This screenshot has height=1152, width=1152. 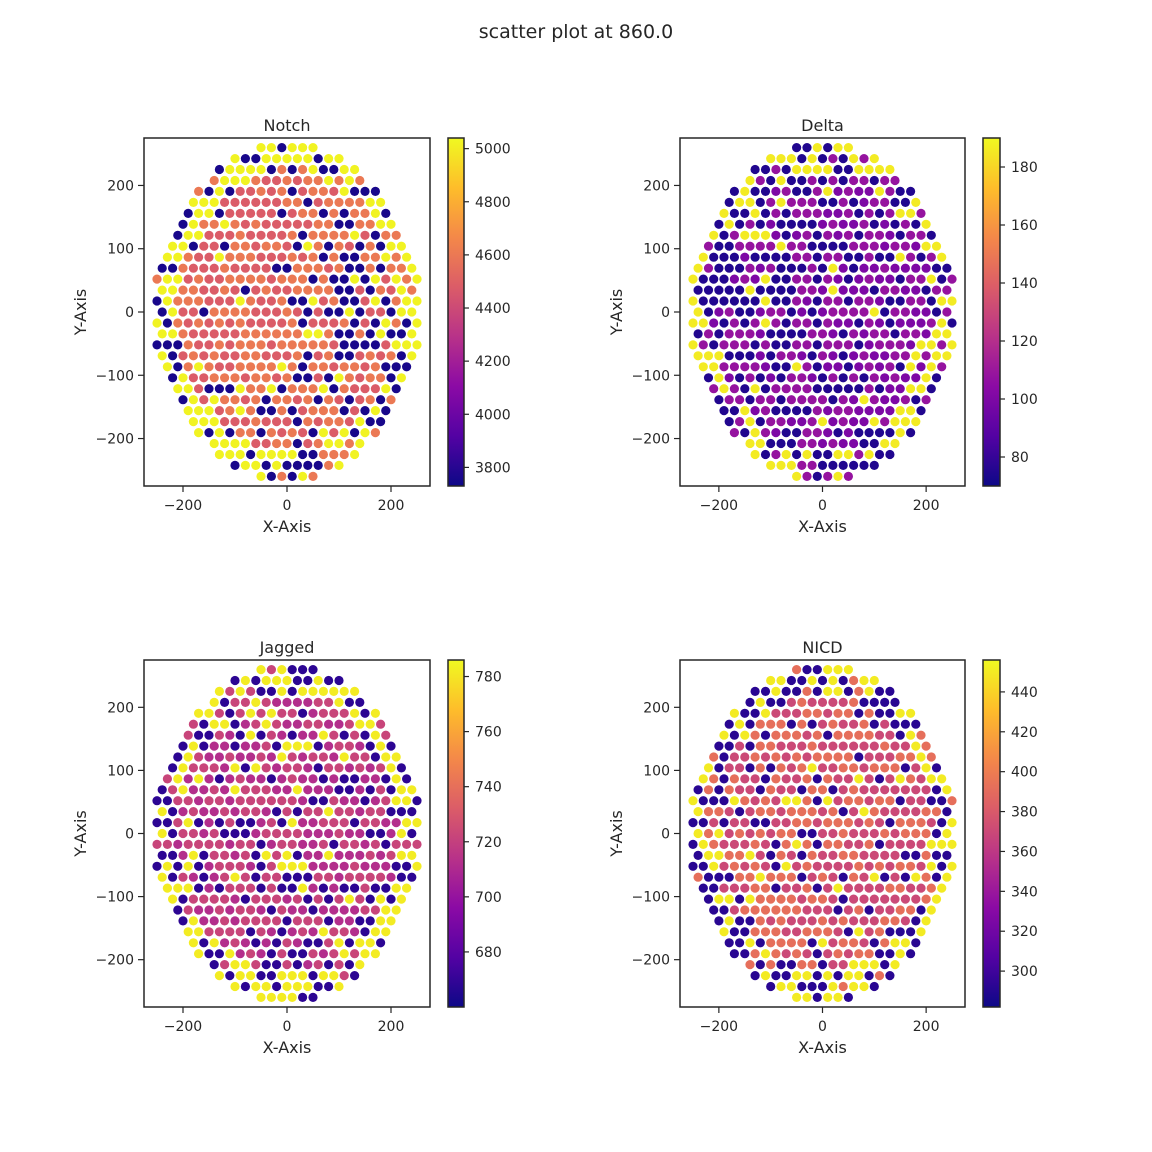 I want to click on y-tick-label: 0, so click(x=665, y=313).